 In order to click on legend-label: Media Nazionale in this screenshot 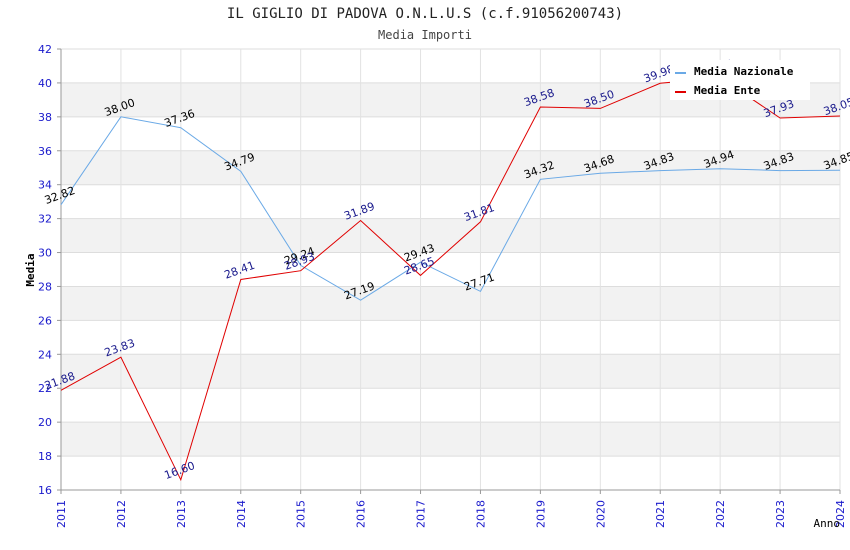, I will do `click(744, 71)`.